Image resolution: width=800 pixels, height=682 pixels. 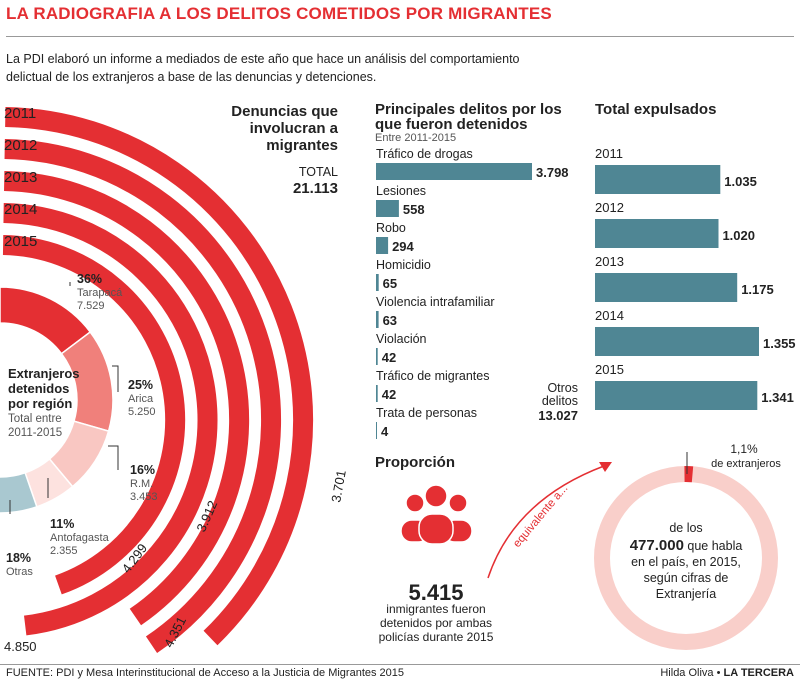 I want to click on denuncias-total-value: 21.113, so click(x=315, y=188).